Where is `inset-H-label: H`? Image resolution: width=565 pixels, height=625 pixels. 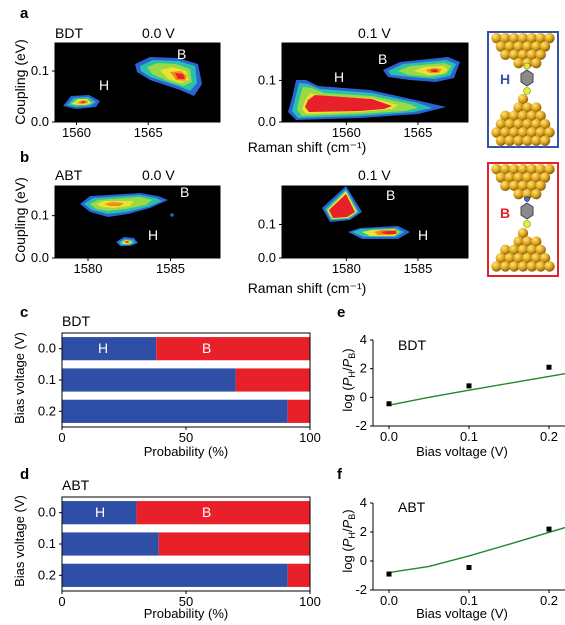
inset-H-label: H is located at coordinates (505, 79).